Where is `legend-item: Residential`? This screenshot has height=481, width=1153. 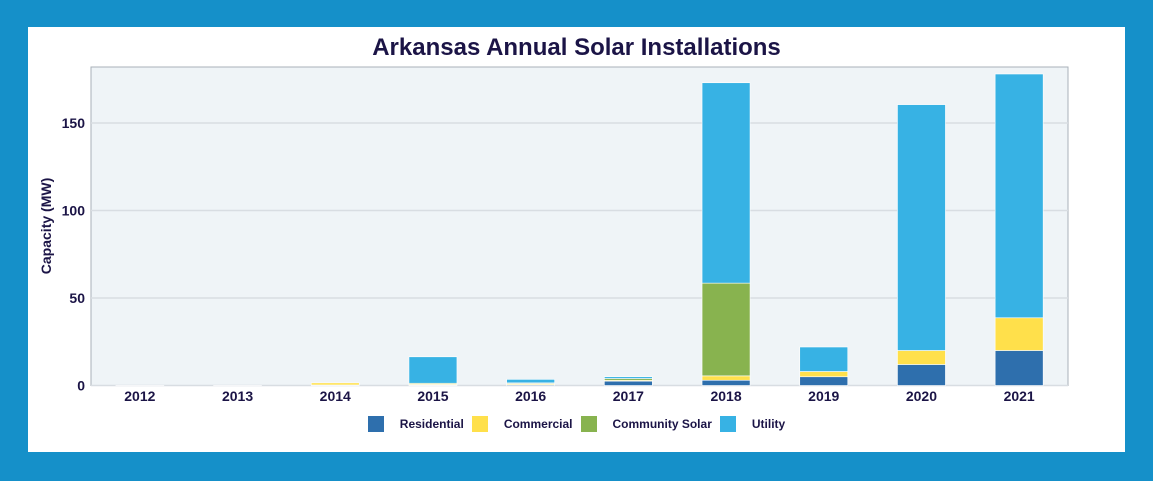
legend-item: Residential is located at coordinates (415, 424).